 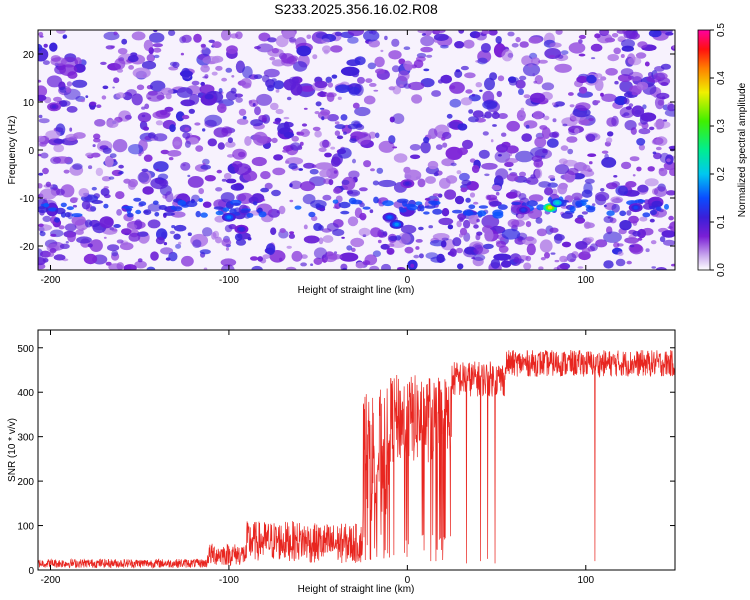 I want to click on x-tick-label: -200, so click(x=50, y=580).